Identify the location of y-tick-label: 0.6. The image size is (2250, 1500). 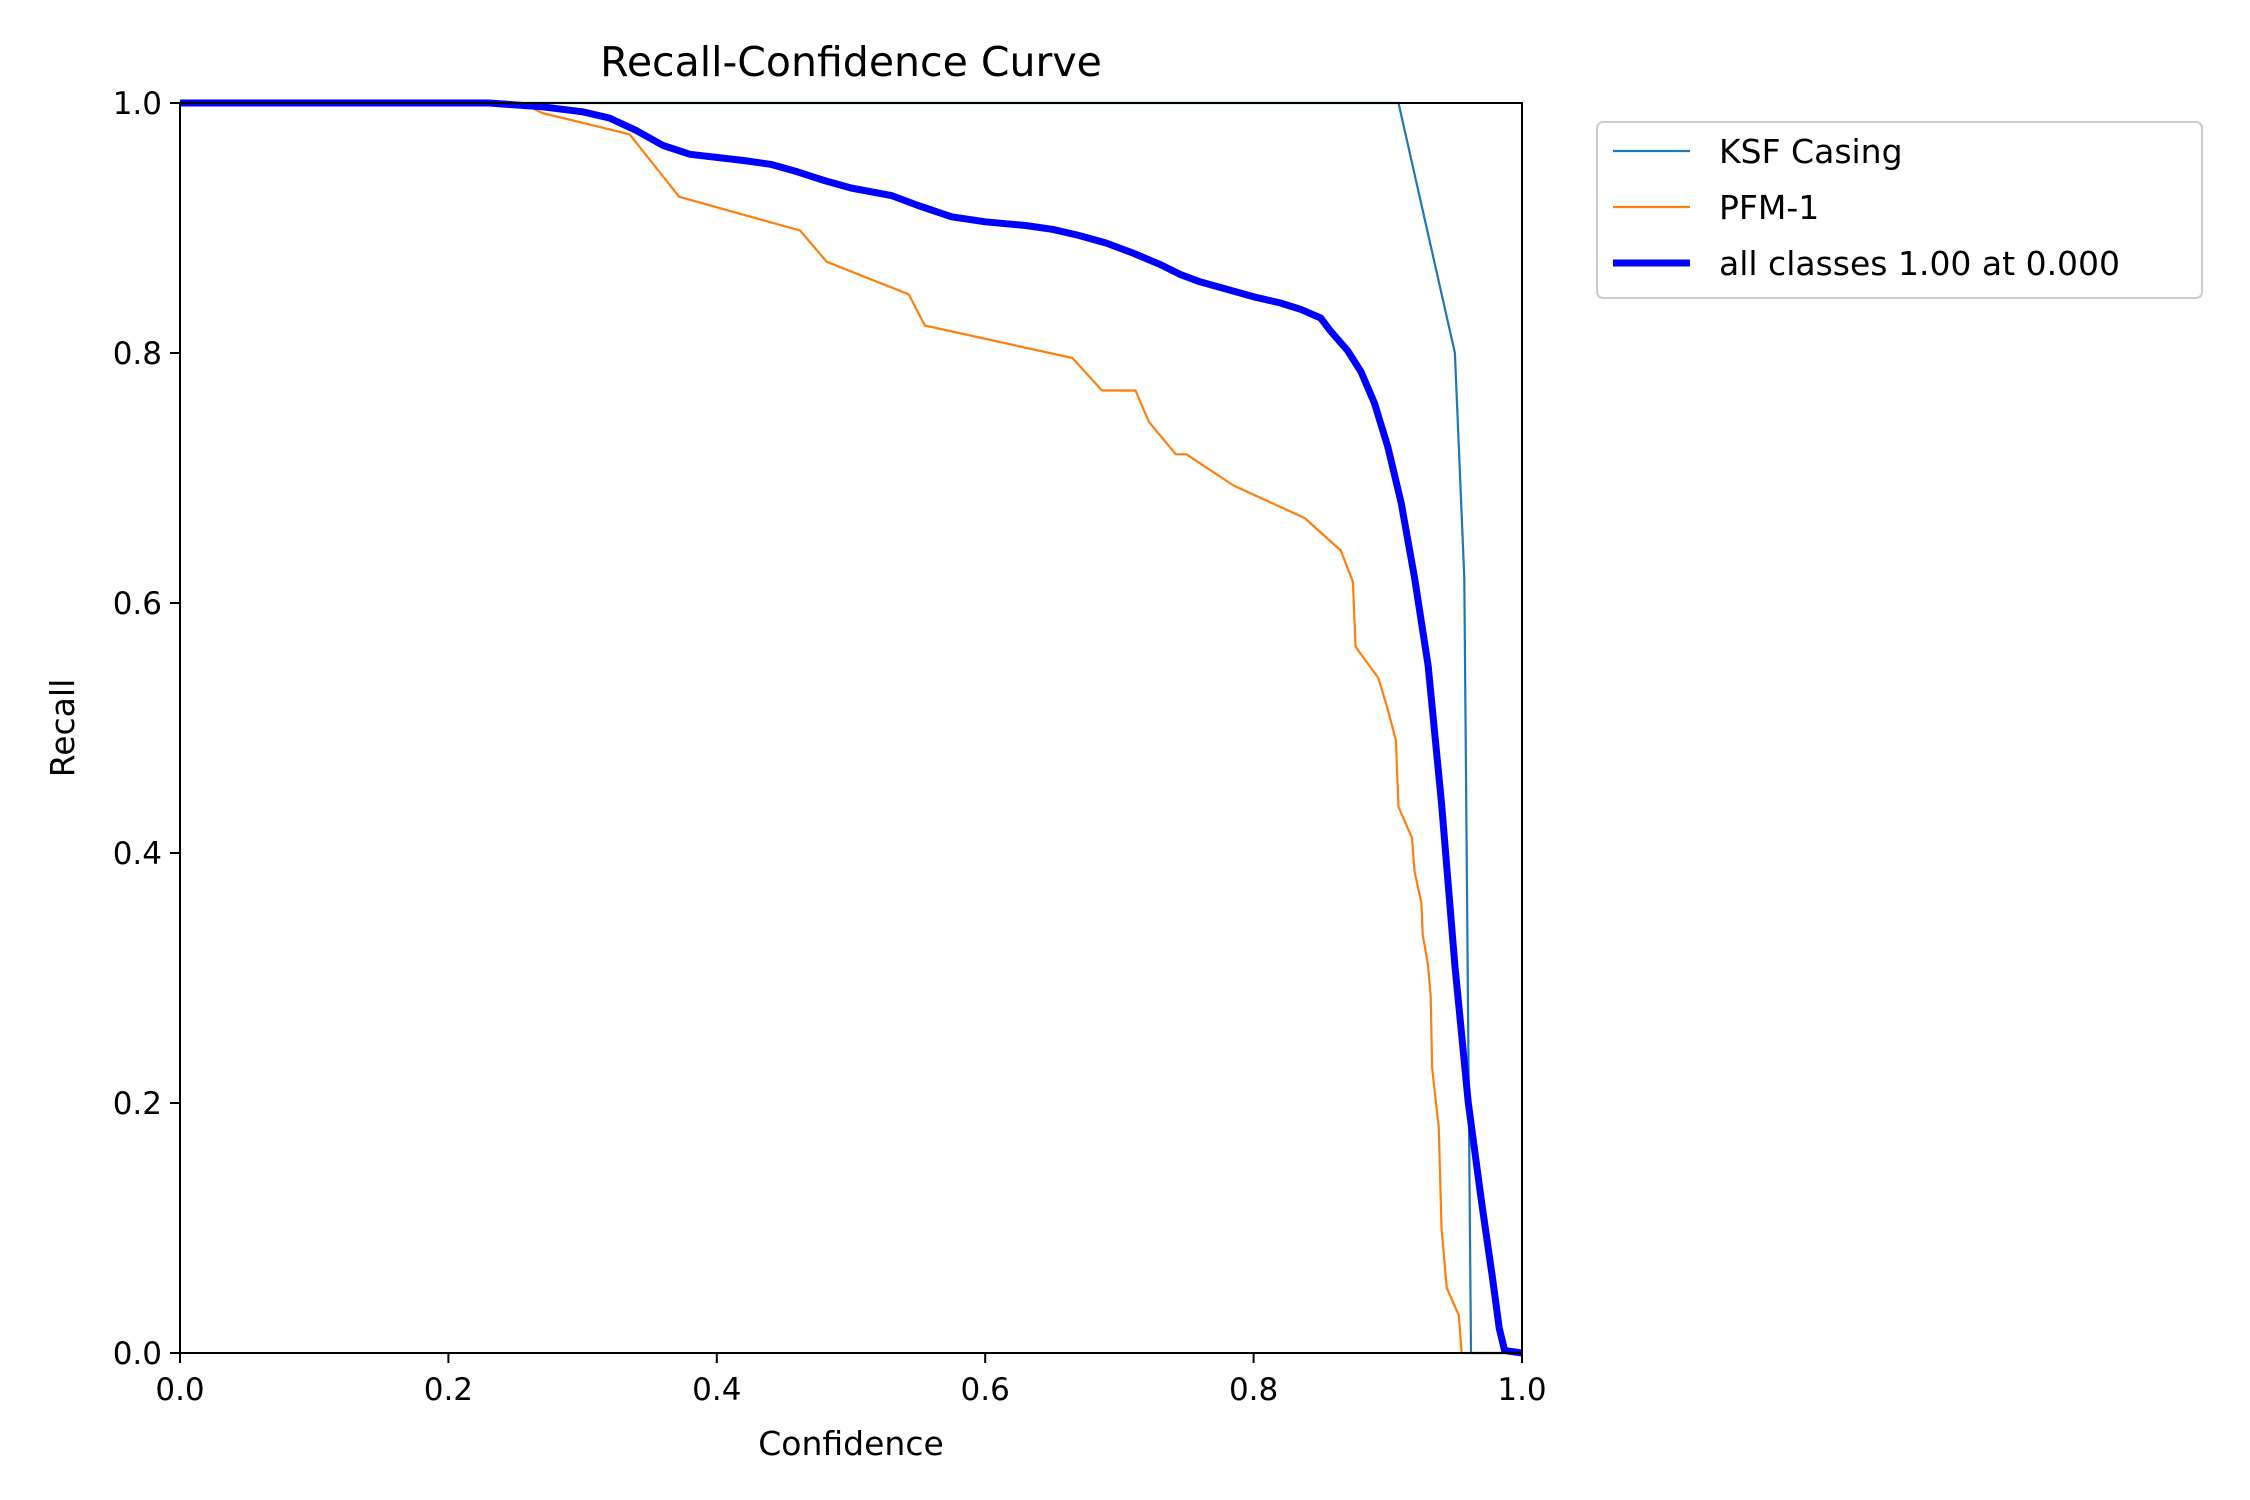
(137, 604).